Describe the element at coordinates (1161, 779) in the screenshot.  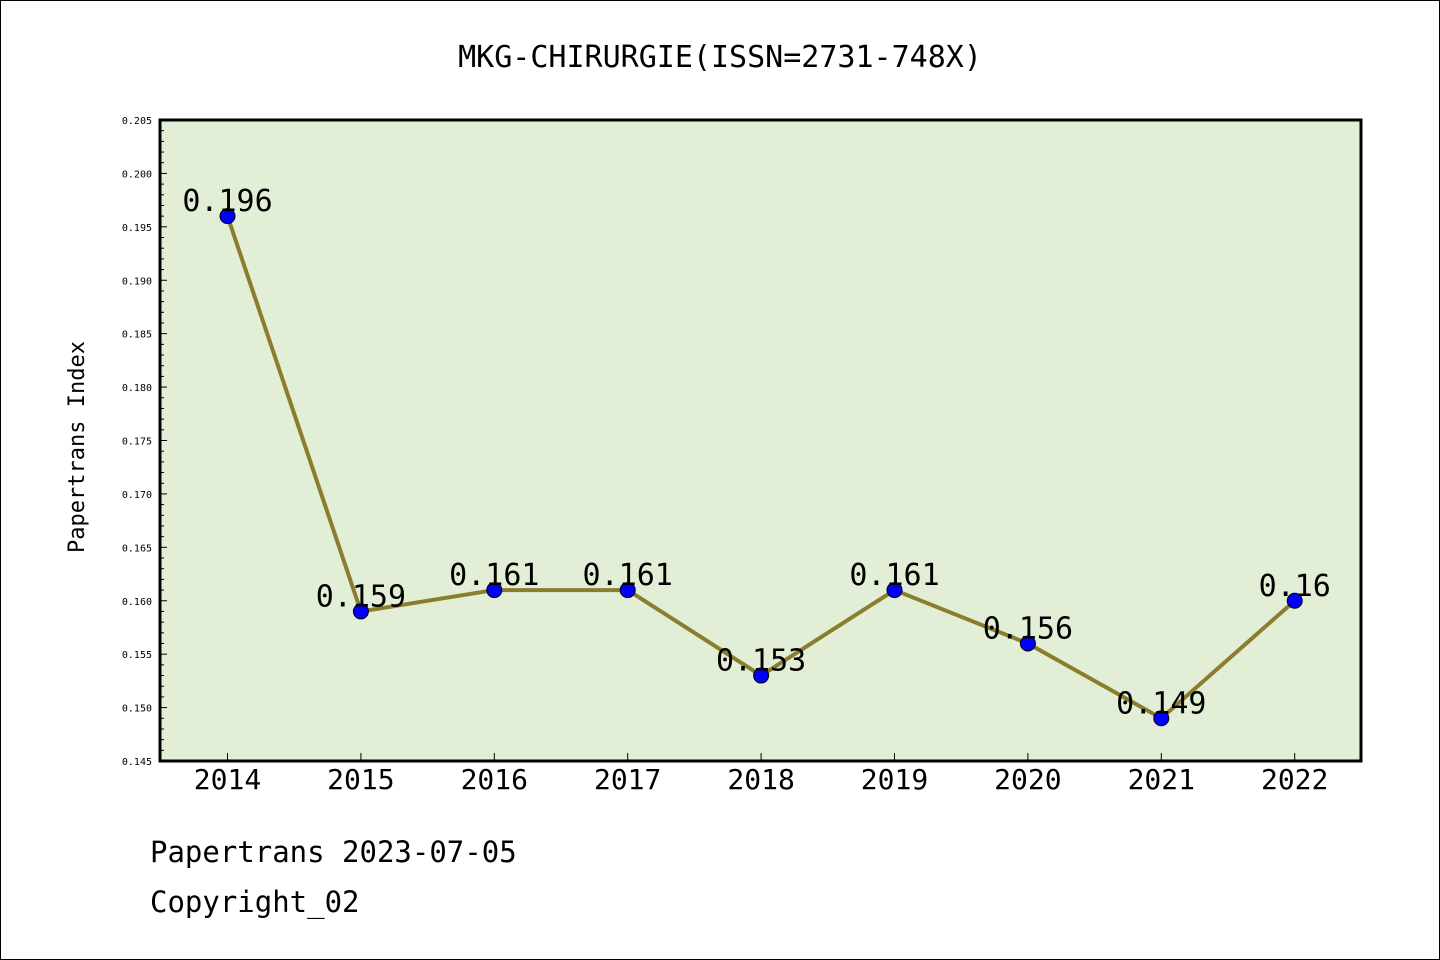
I see `x-tick-label: 2021` at that location.